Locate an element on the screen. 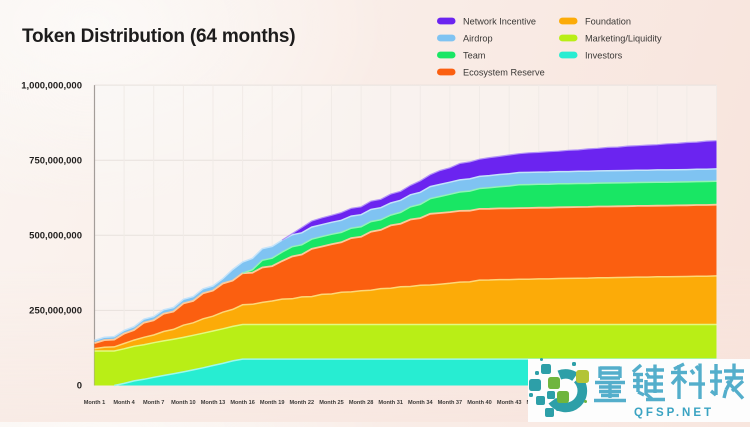 This screenshot has height=427, width=750. svg-text: Month 25 is located at coordinates (331, 403).